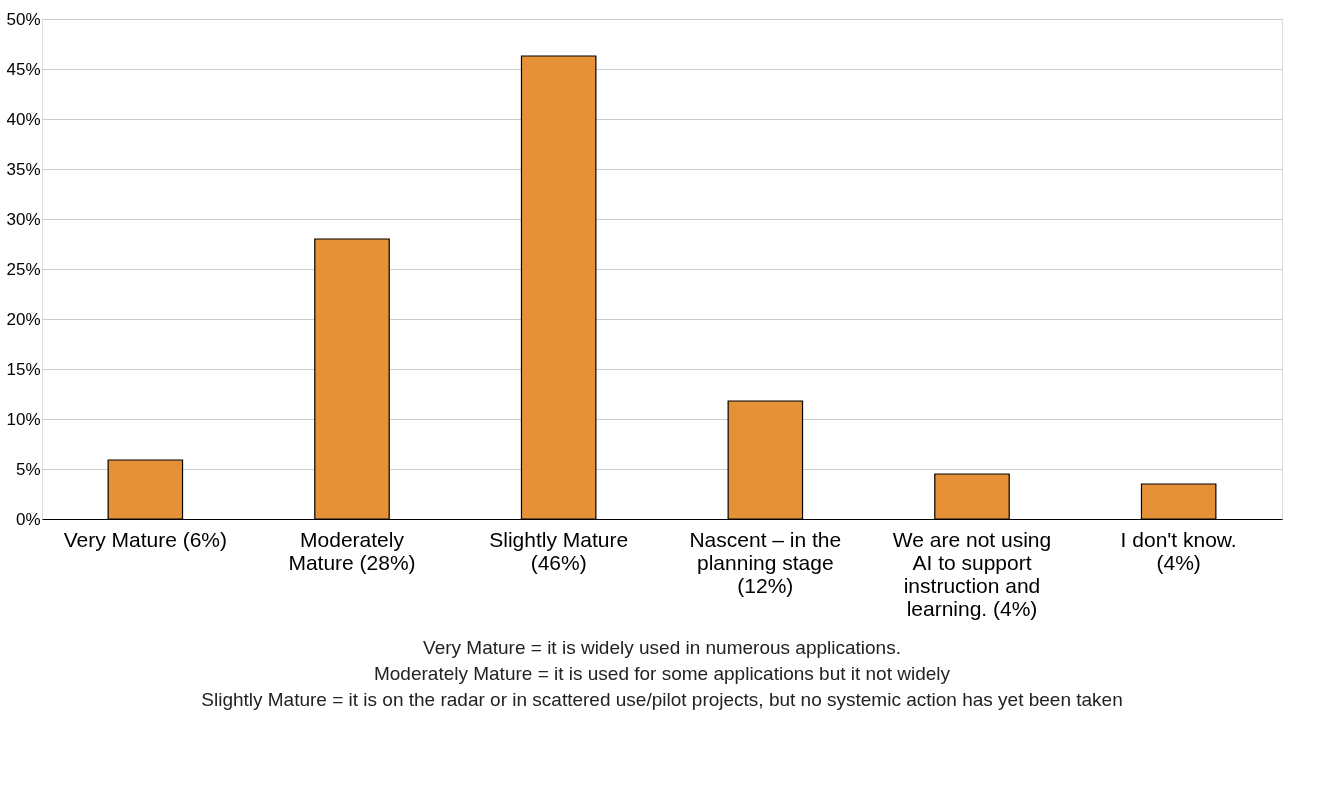  What do you see at coordinates (662, 647) in the screenshot?
I see `text: Very Mature = it is widely used in numerous applications.` at bounding box center [662, 647].